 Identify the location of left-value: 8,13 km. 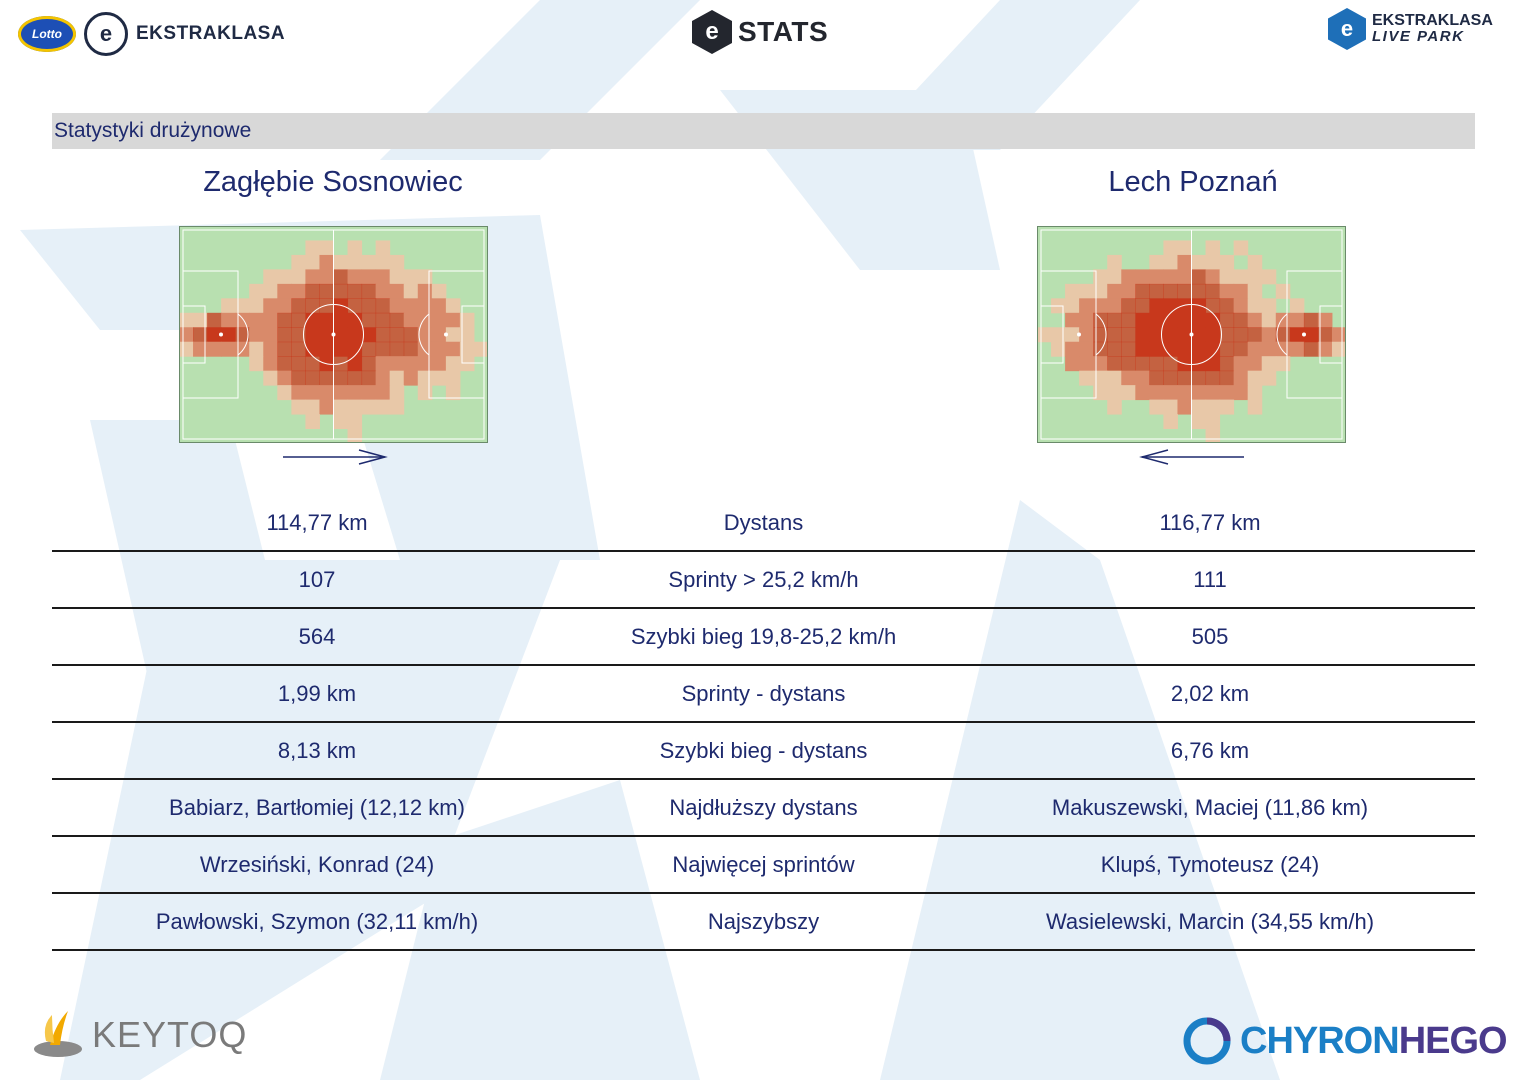
(317, 750).